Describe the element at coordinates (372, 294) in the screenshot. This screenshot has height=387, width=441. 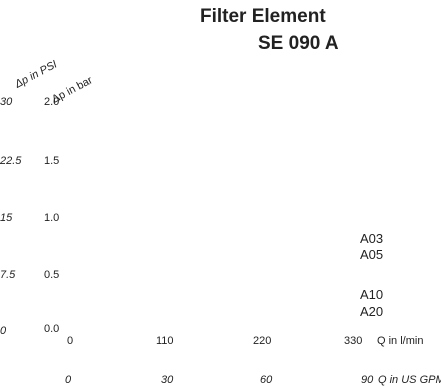
I see `series-label-a10: A10` at that location.